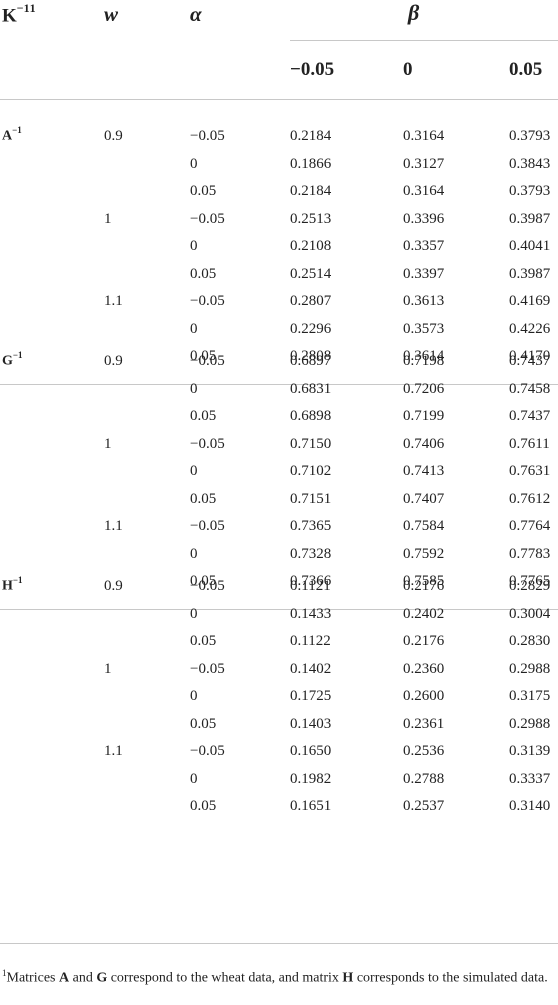 This screenshot has width=558, height=1005. I want to click on group-label: A−1, so click(12, 134).